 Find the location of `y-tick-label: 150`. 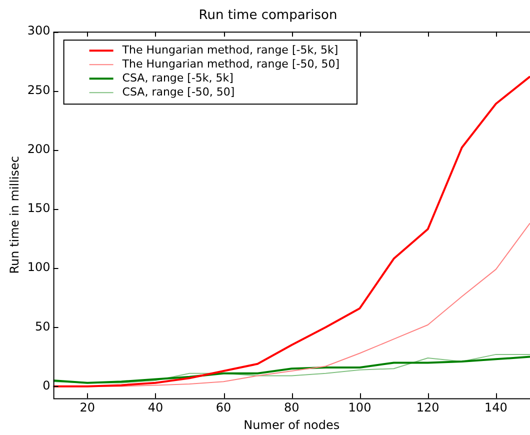

y-tick-label: 150 is located at coordinates (38, 208).